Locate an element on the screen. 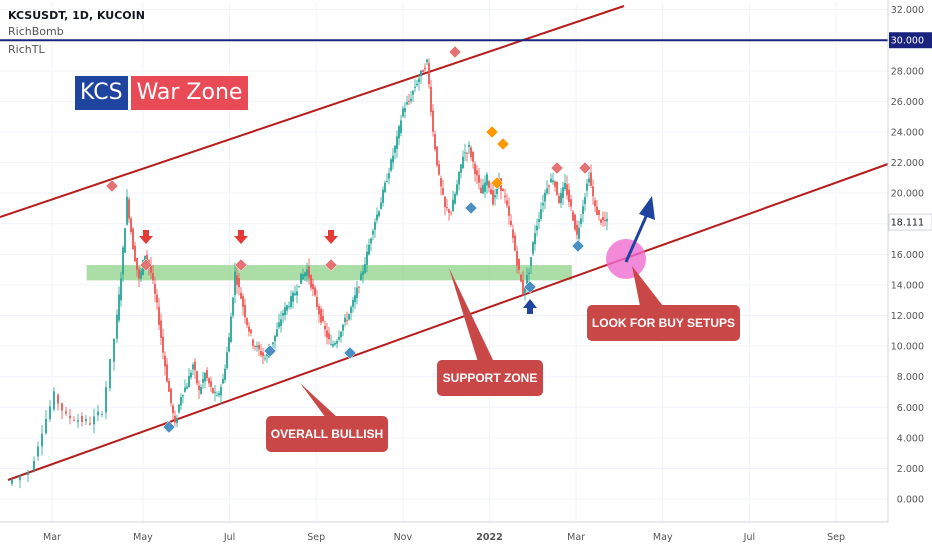  y-tick-label: 32.000 is located at coordinates (907, 10).